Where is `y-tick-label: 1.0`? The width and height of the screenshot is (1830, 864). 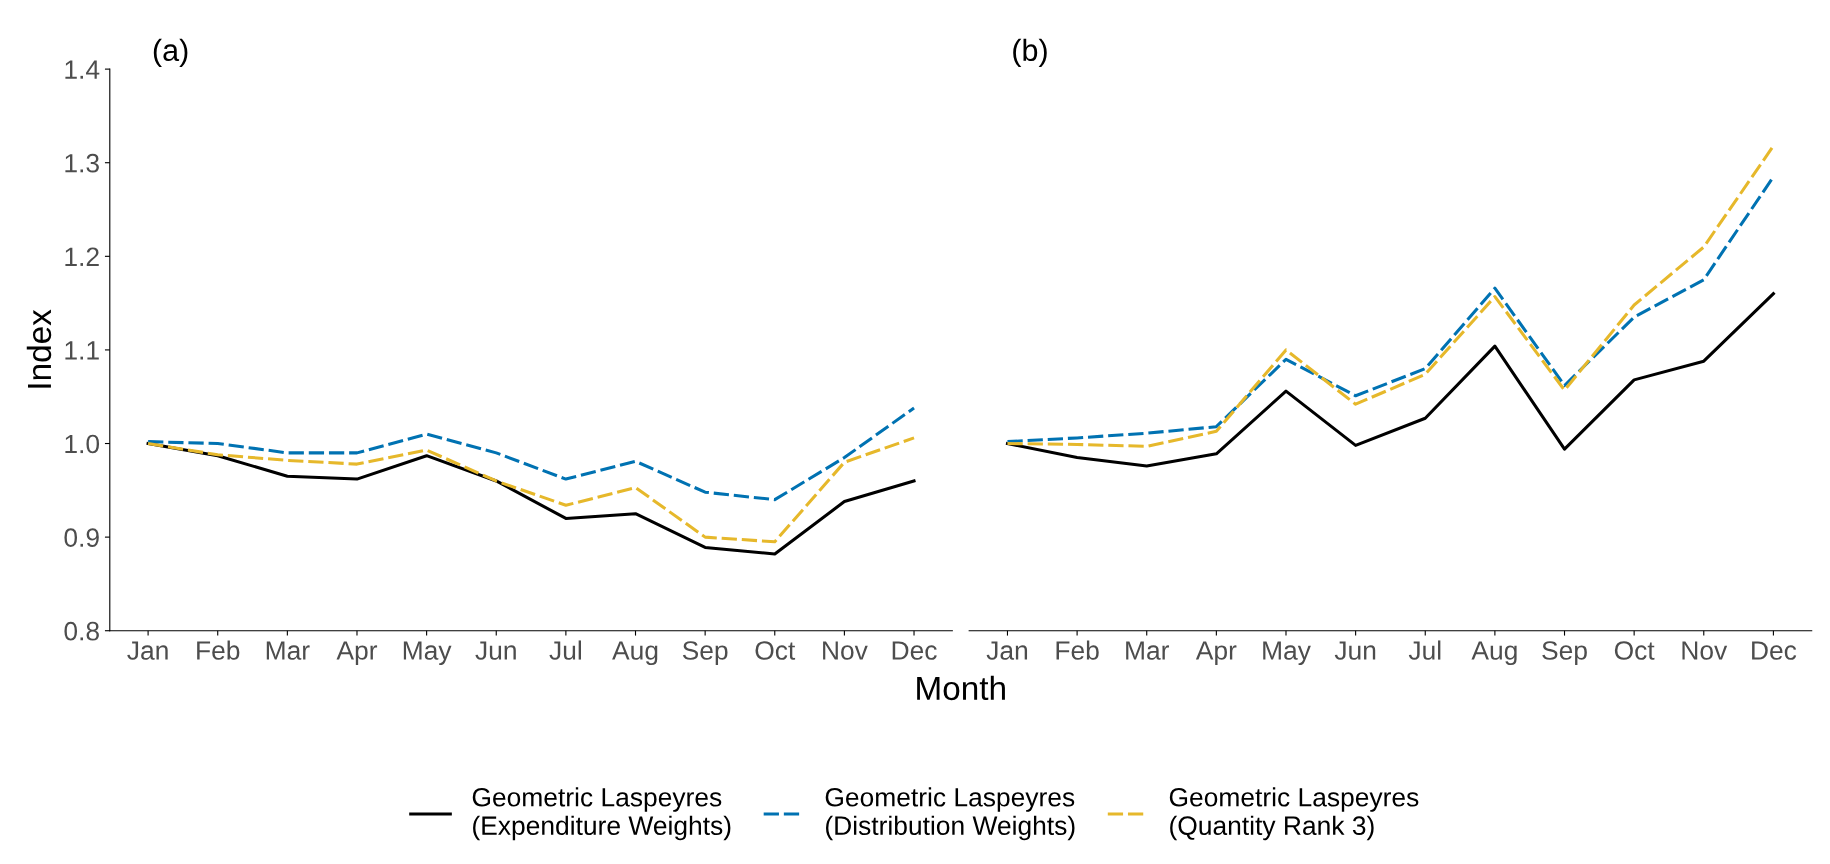 y-tick-label: 1.0 is located at coordinates (82, 444).